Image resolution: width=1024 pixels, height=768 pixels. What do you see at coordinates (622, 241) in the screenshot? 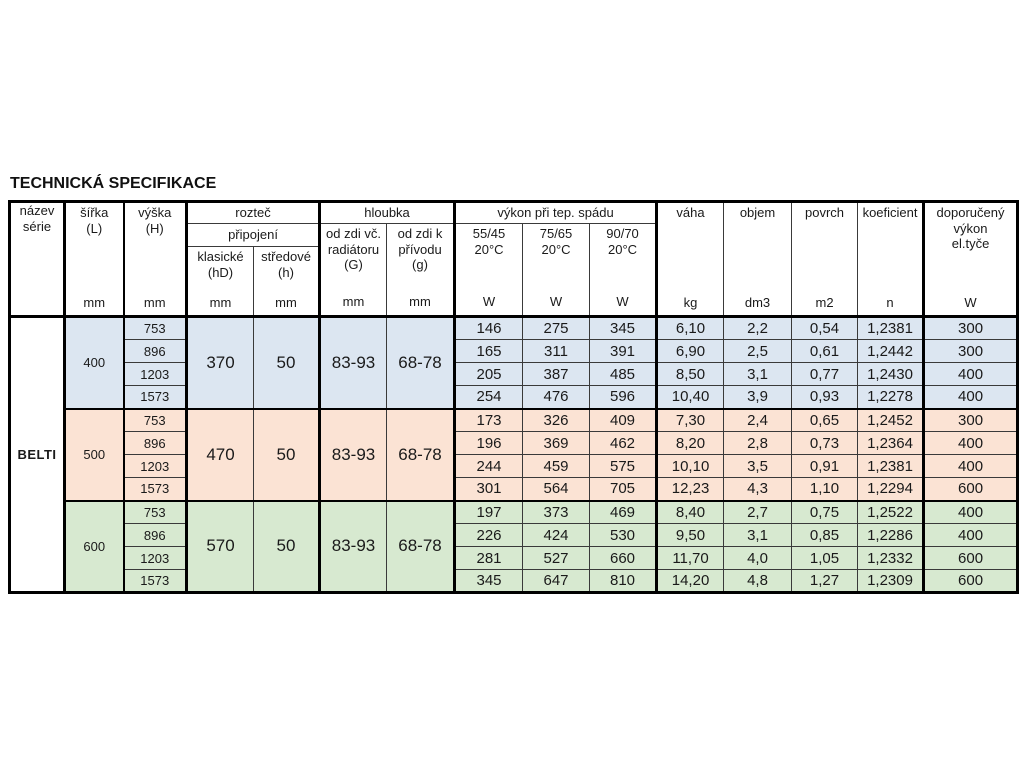
I see `column-header-label: 90/70 20°C` at bounding box center [622, 241].